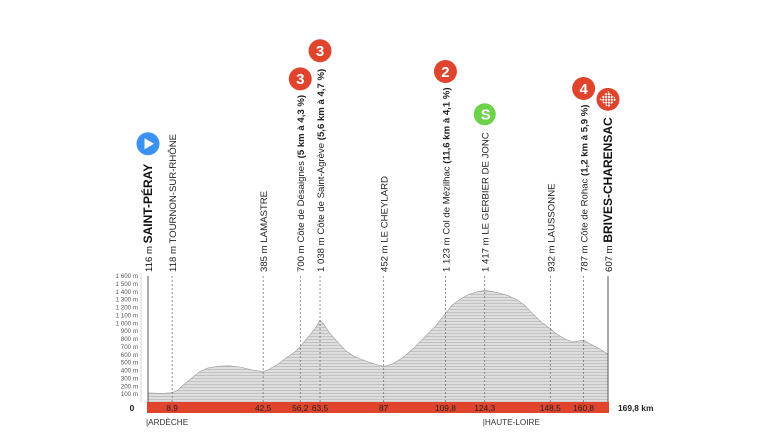 This screenshot has width=768, height=446. What do you see at coordinates (127, 323) in the screenshot?
I see `y-tick-label: 1 000 m` at bounding box center [127, 323].